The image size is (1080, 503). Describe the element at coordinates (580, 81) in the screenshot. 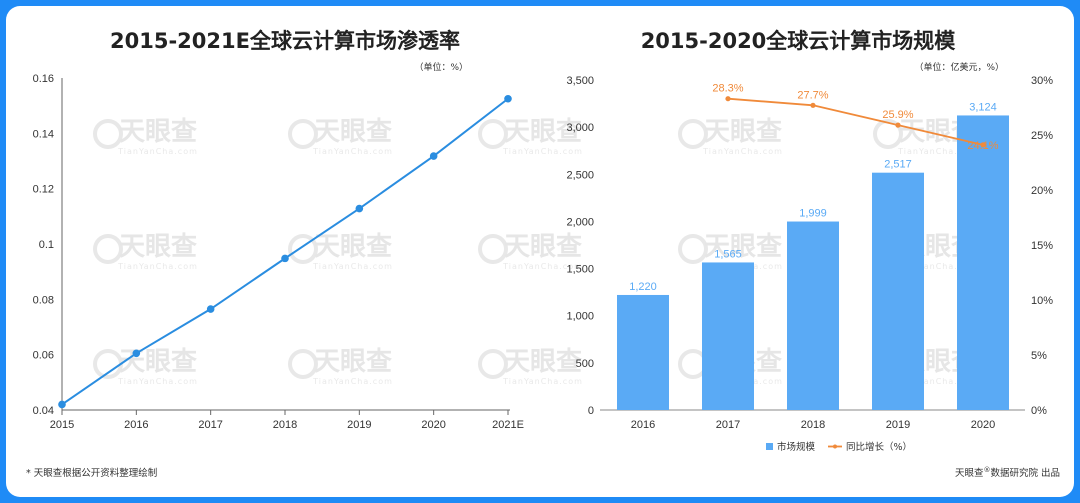

I see `right-y-tick-label: 3,500` at that location.